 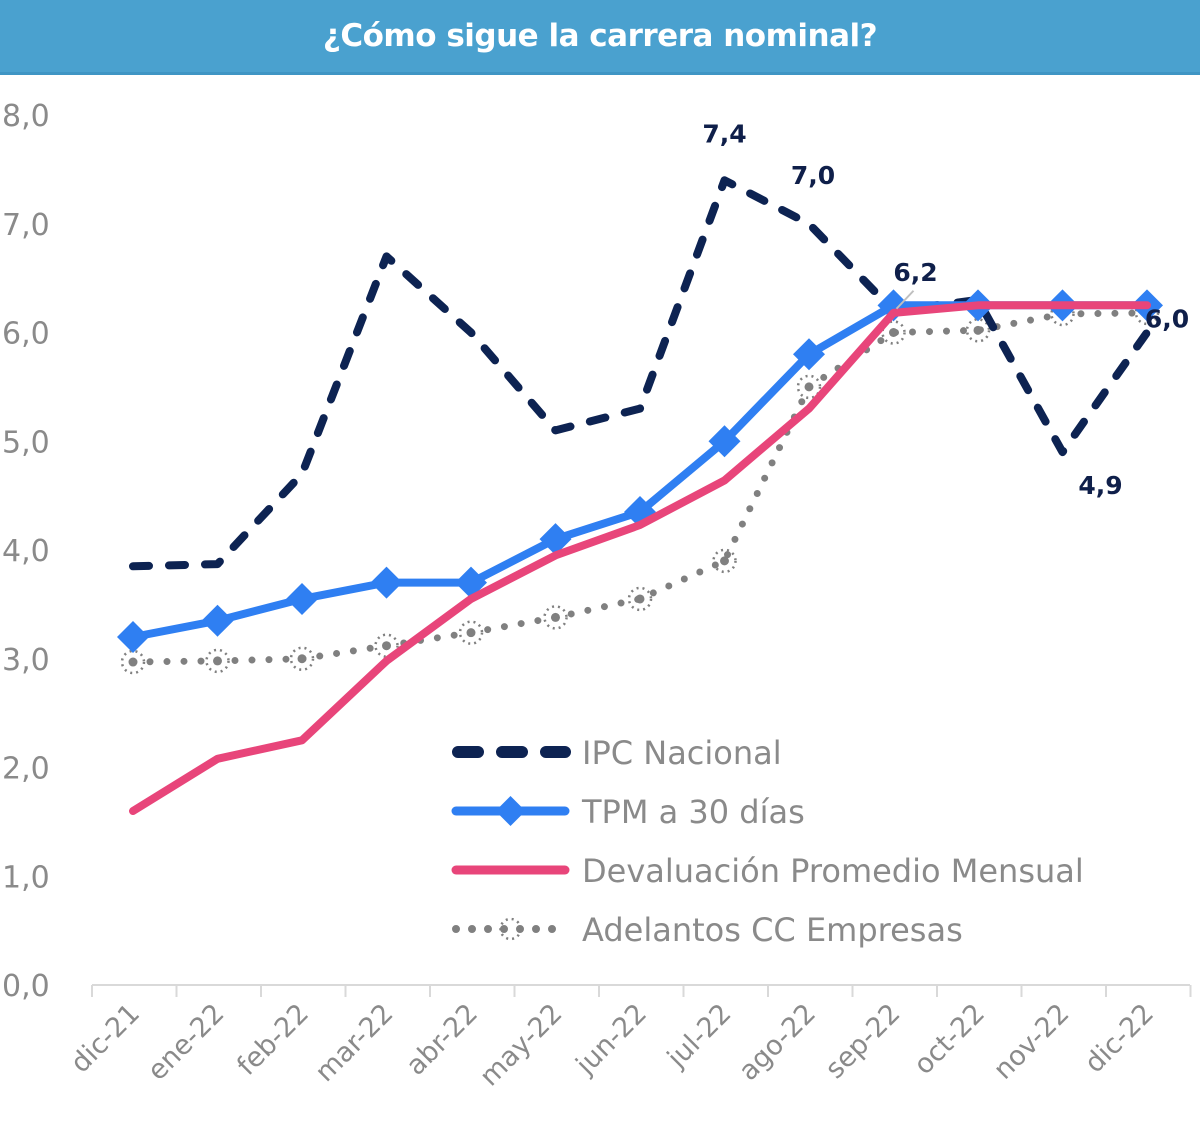 I want to click on x-tick-label: mar-22, so click(x=354, y=1043).